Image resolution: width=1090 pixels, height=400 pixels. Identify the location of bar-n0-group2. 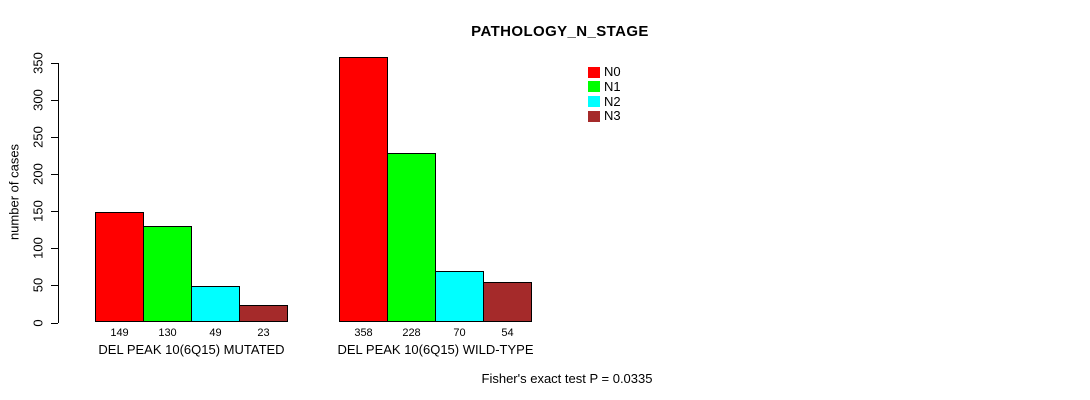
(363, 190).